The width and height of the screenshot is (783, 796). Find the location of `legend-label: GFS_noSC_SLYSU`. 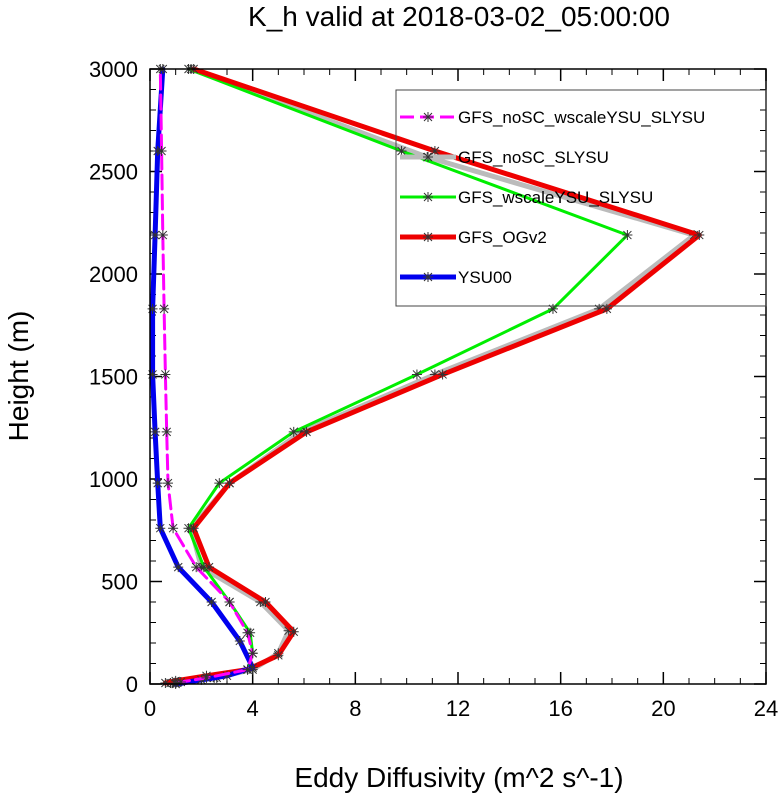

legend-label: GFS_noSC_SLYSU is located at coordinates (533, 157).